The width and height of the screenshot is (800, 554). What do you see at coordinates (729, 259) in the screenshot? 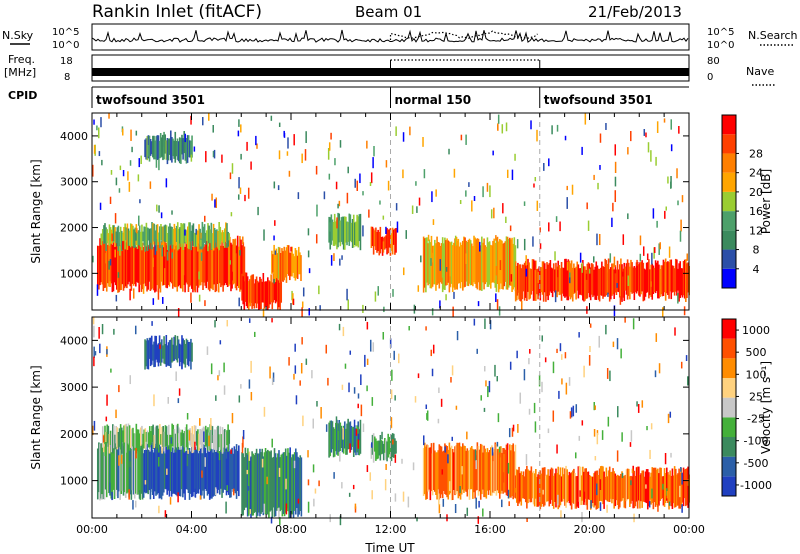
I see `colorbar-swatch` at bounding box center [729, 259].